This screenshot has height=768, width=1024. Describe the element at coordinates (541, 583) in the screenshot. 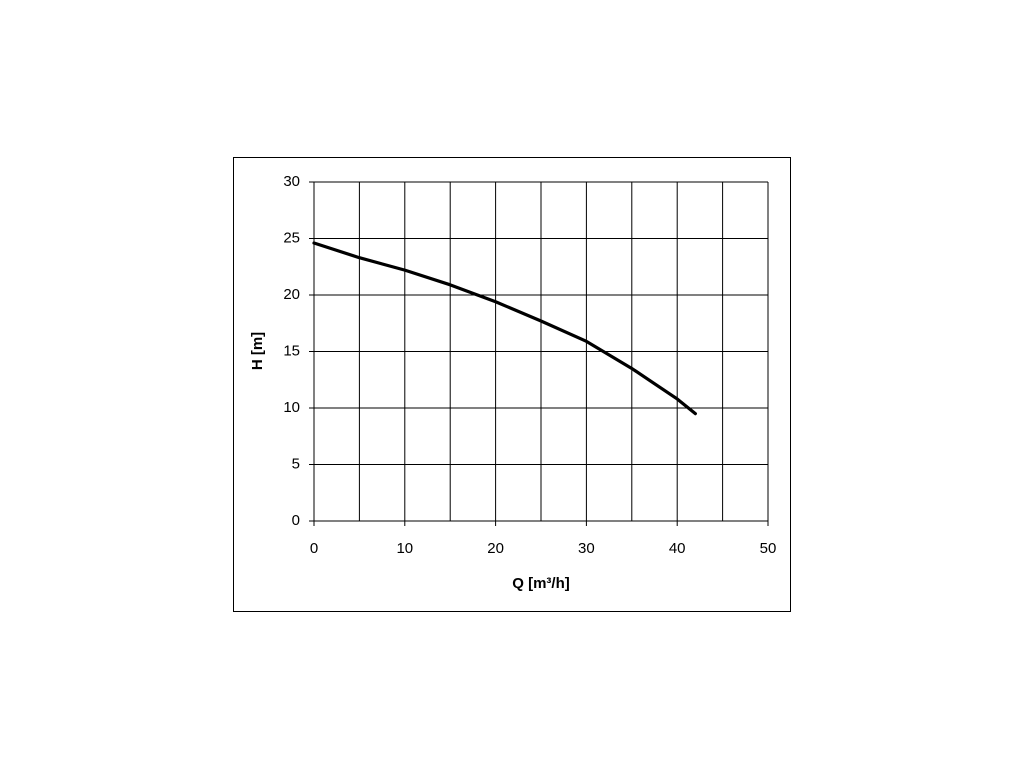

I see `x-axis-label: Q [m³/h]` at that location.